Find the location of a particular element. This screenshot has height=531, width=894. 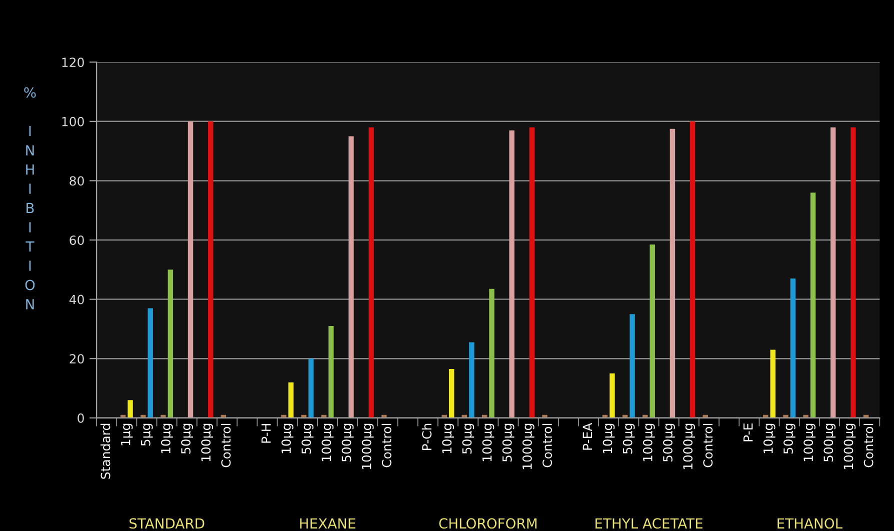

y-tick-label: 120 is located at coordinates (73, 63).